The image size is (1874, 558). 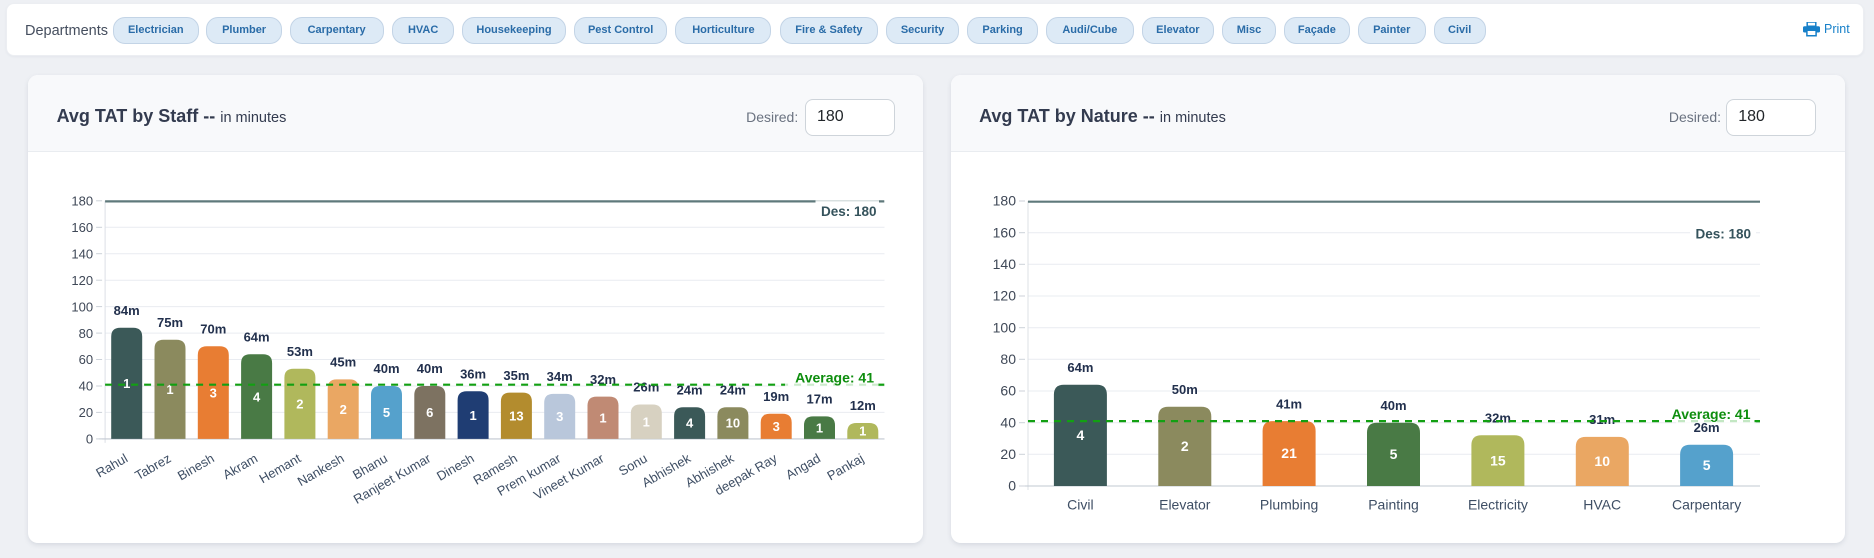 What do you see at coordinates (1289, 403) in the screenshot?
I see `svg-text: 41m` at bounding box center [1289, 403].